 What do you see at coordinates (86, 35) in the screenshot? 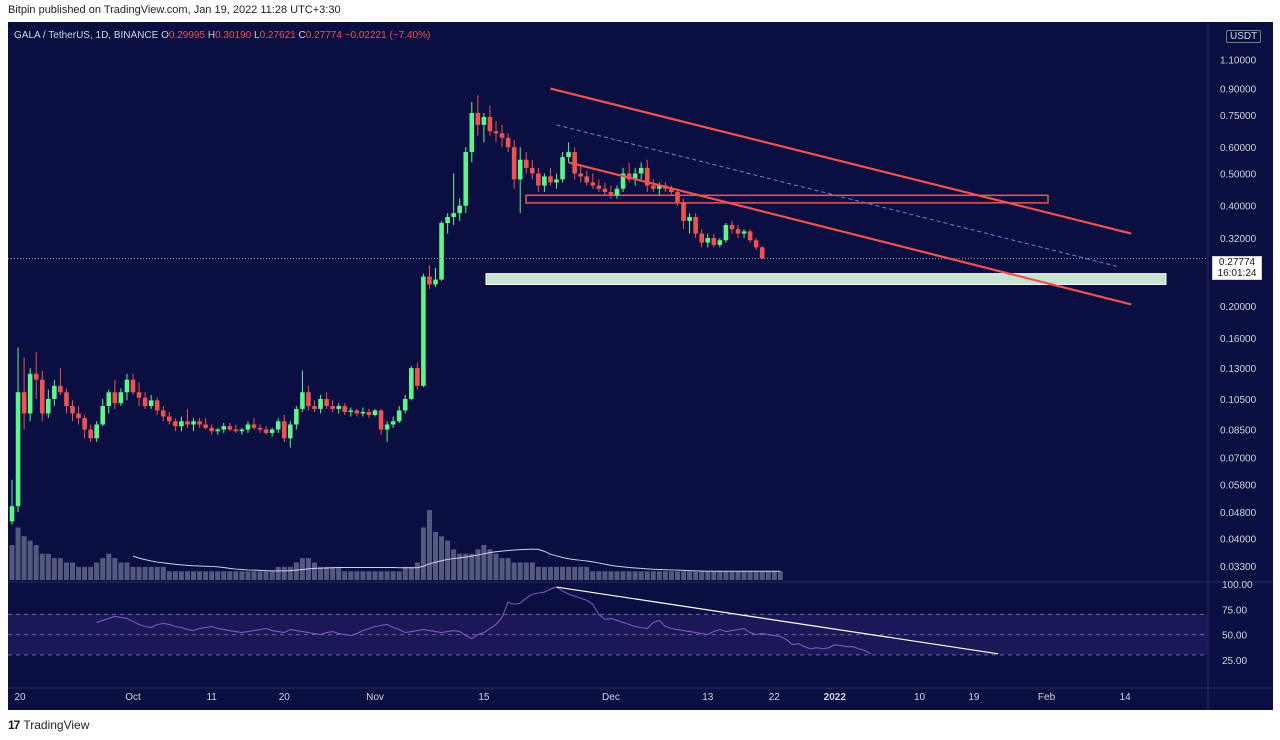
I see `legend-symbol: GALA / TetherUS, 1D, BINANCE` at bounding box center [86, 35].